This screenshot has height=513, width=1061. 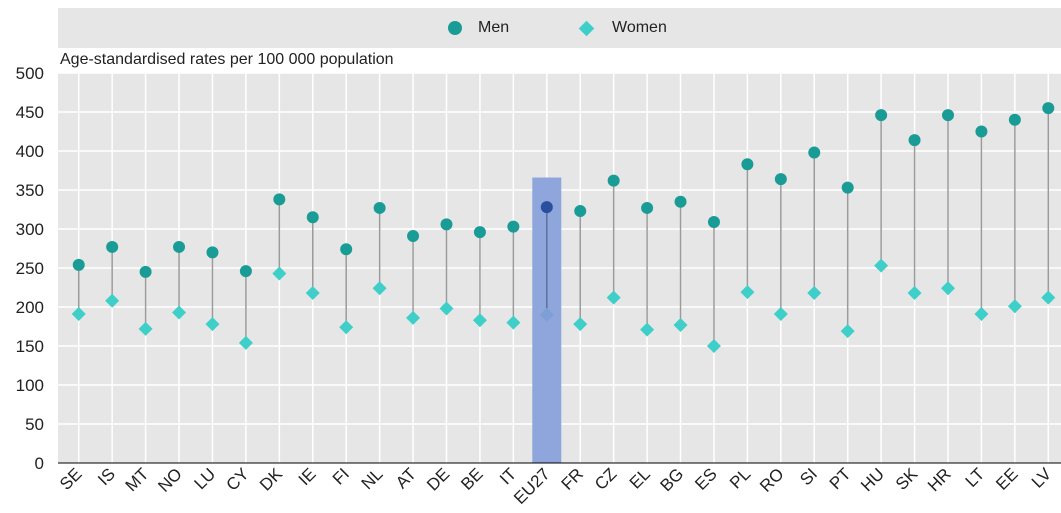 What do you see at coordinates (34, 424) in the screenshot?
I see `y-tick-label: 50` at bounding box center [34, 424].